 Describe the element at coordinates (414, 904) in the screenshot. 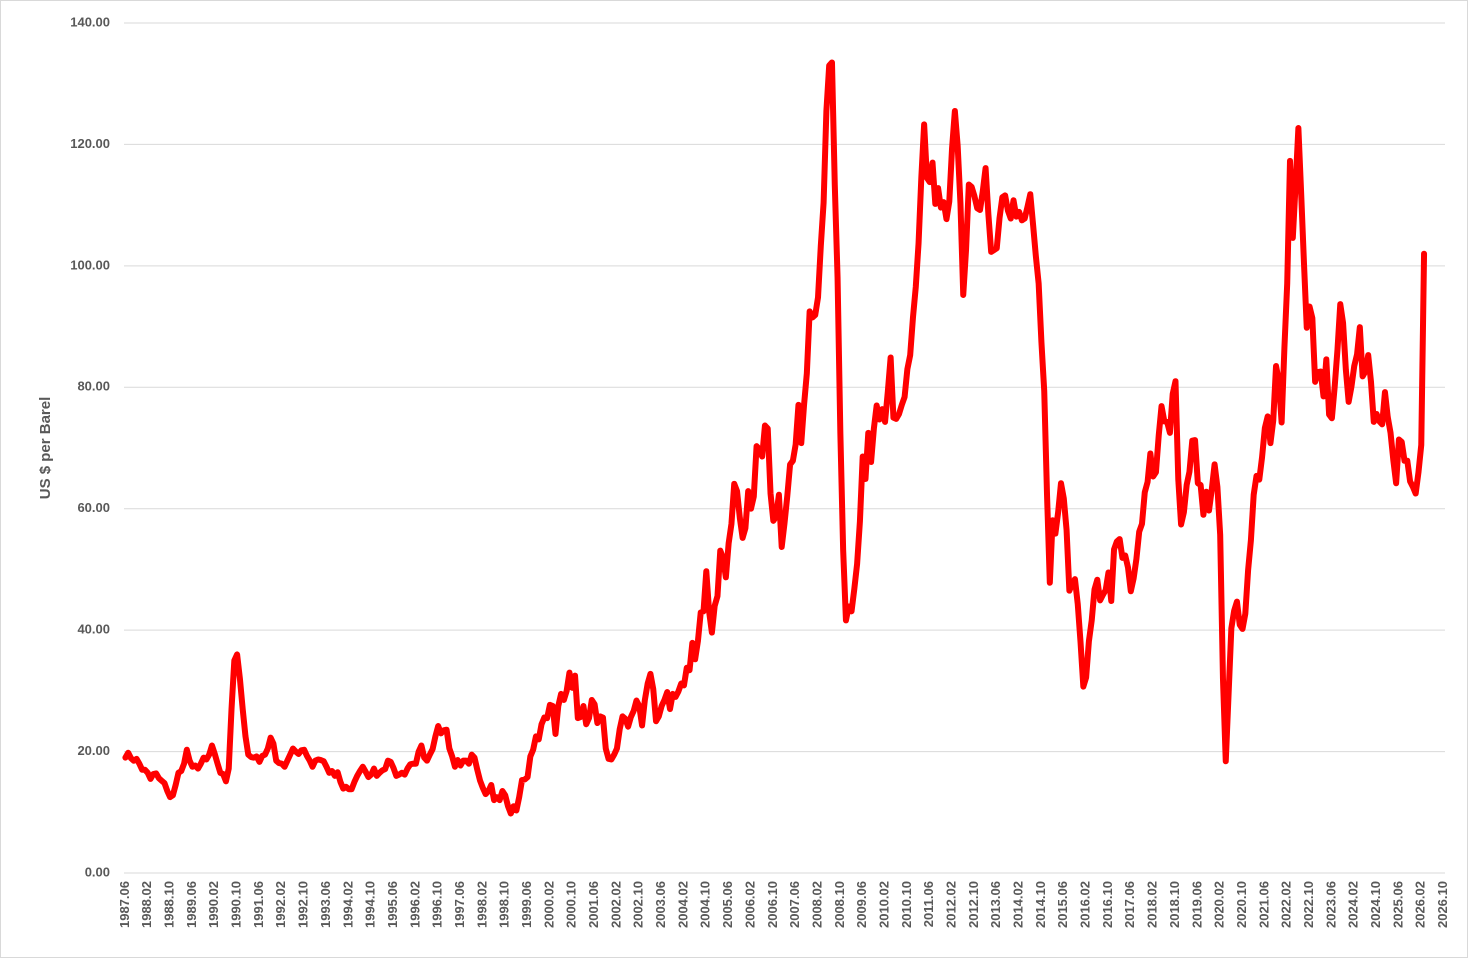

I see `x-tick-label: 1996.02` at that location.